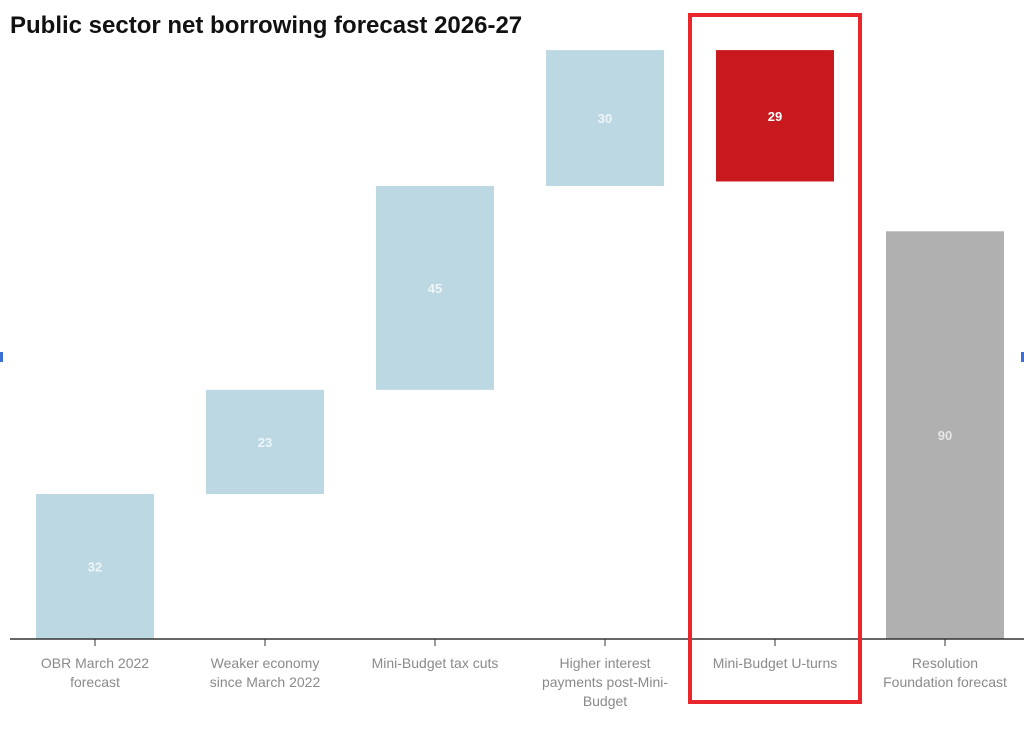  Describe the element at coordinates (1, 357) in the screenshot. I see `left-edge-marker` at that location.